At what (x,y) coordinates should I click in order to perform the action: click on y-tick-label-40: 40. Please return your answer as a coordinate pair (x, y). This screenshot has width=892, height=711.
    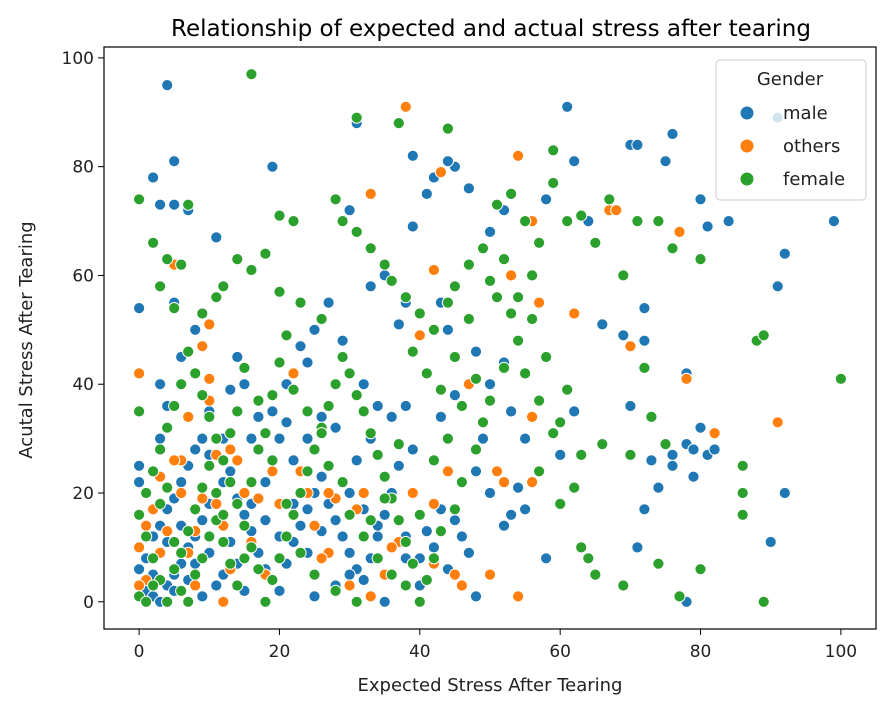
    Looking at the image, I should click on (83, 385).